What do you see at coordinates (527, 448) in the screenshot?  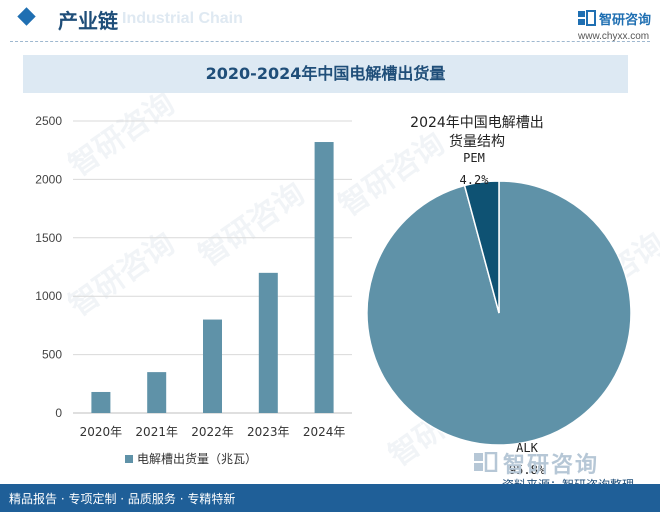 I see `pie-label: ALK` at bounding box center [527, 448].